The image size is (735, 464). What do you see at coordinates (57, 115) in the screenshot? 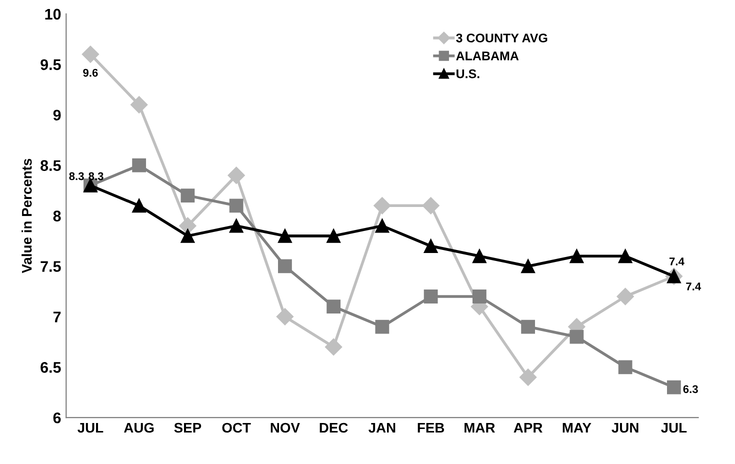
I see `y-tick-label: 9` at bounding box center [57, 115].